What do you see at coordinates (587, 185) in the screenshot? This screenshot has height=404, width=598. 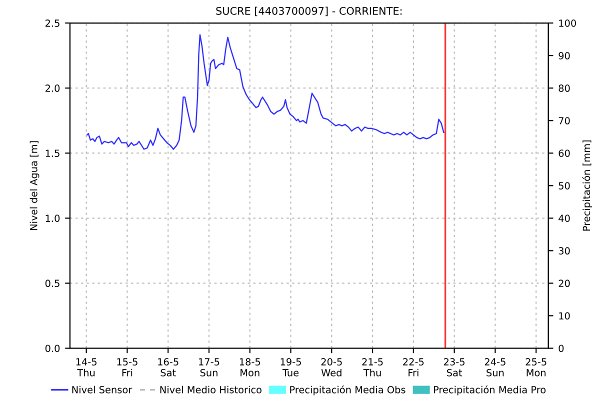 I see `y2-axis-title: Precipitación [mm]` at bounding box center [587, 185].